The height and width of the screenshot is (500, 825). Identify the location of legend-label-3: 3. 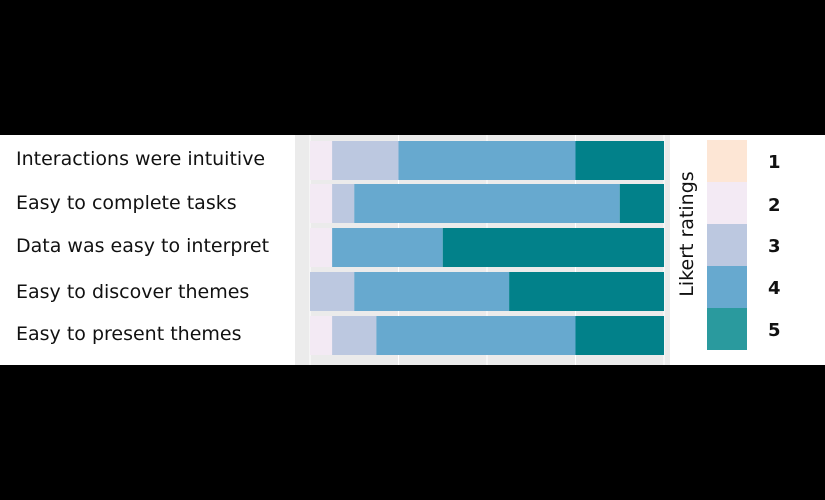
(774, 246).